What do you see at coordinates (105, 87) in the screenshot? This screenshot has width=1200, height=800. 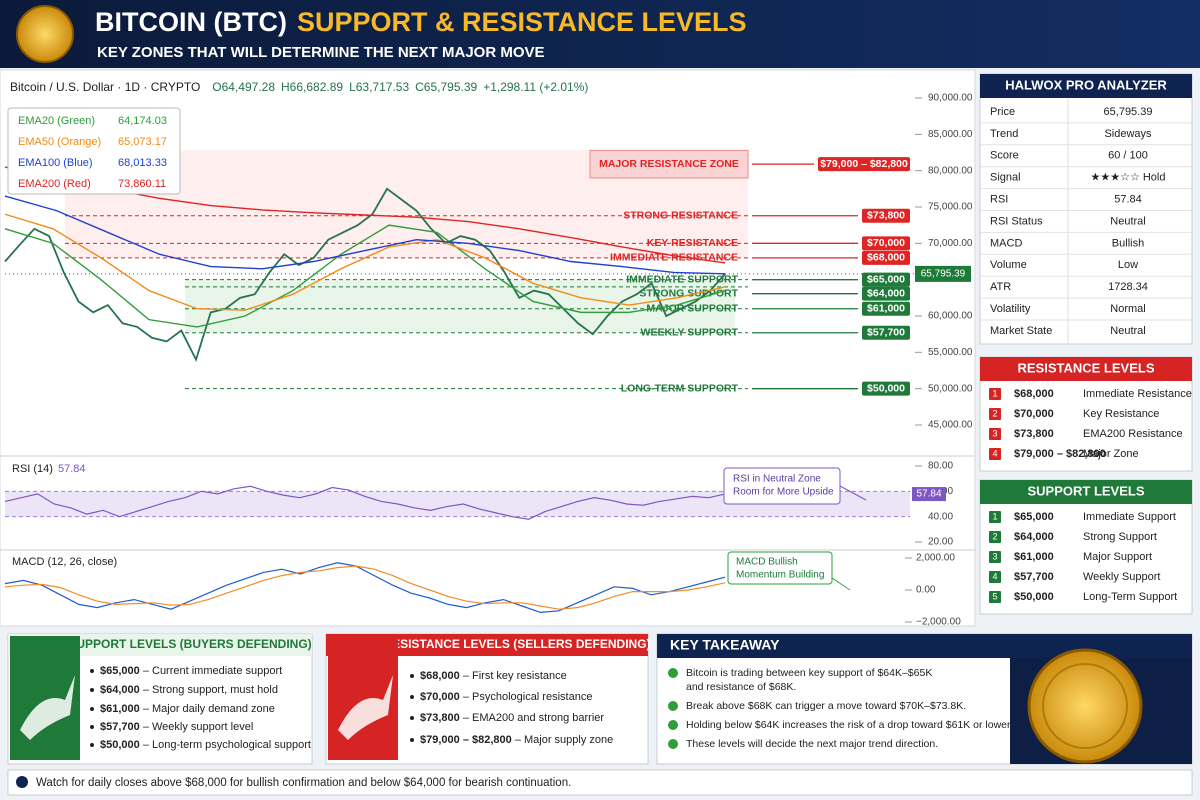 I see `chart-title: Bitcoin / U.S. Dollar · 1D · CRYPTO` at bounding box center [105, 87].